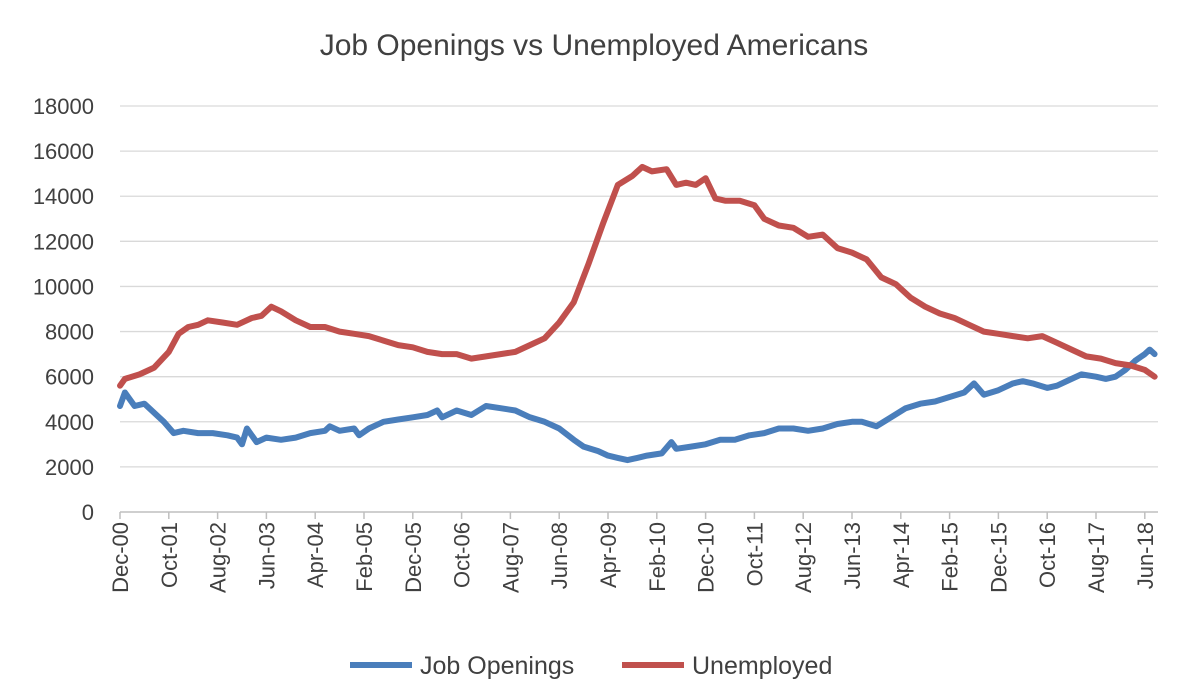  What do you see at coordinates (608, 555) in the screenshot?
I see `x-tick-label: Apr-09` at bounding box center [608, 555].